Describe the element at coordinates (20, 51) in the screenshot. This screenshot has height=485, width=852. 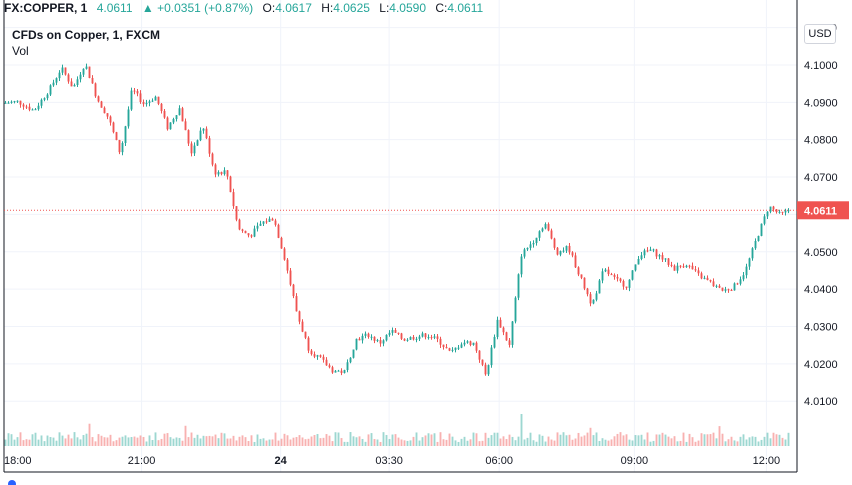
I see `volume-indicator-label: Vol` at that location.